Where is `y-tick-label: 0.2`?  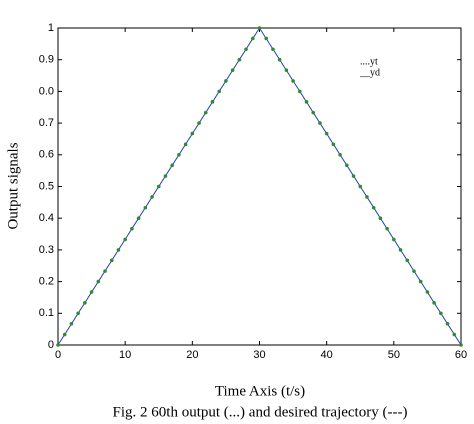 y-tick-label: 0.2 is located at coordinates (46, 282).